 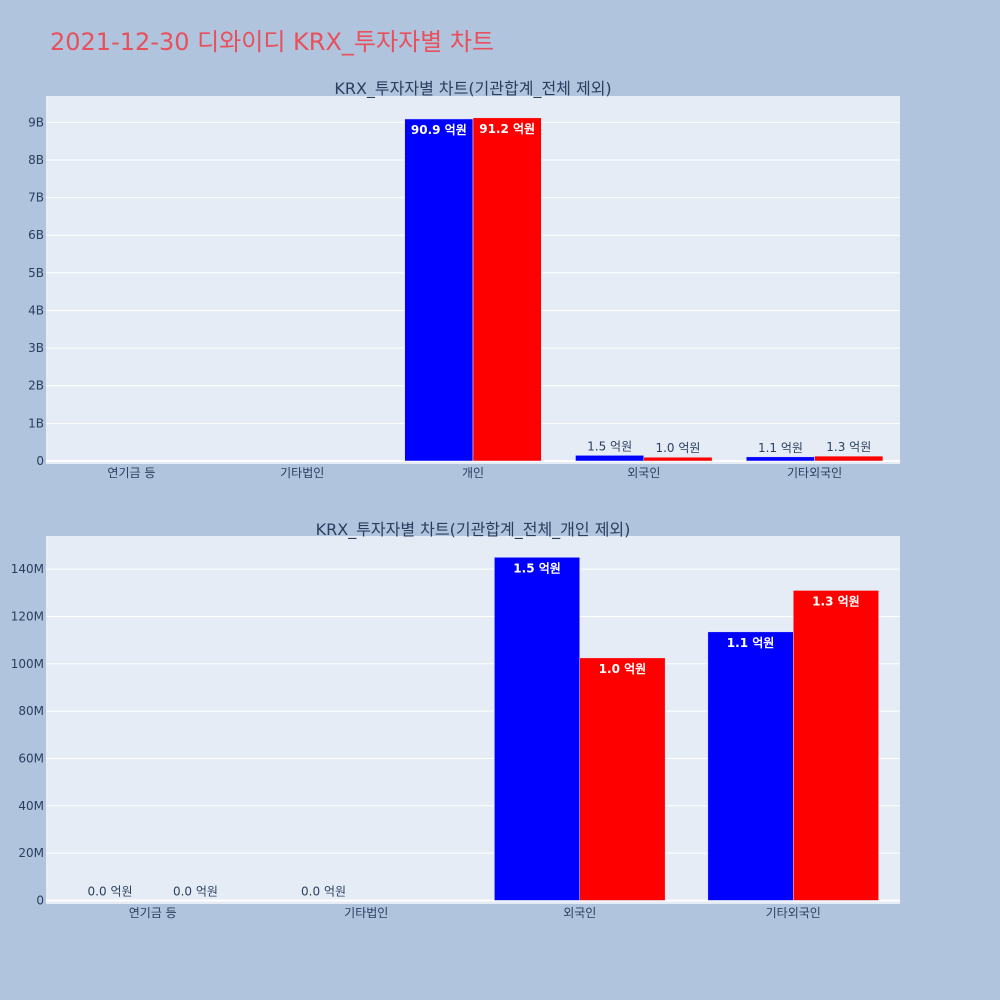 I want to click on y-tick-label: 9B, so click(x=36, y=122).